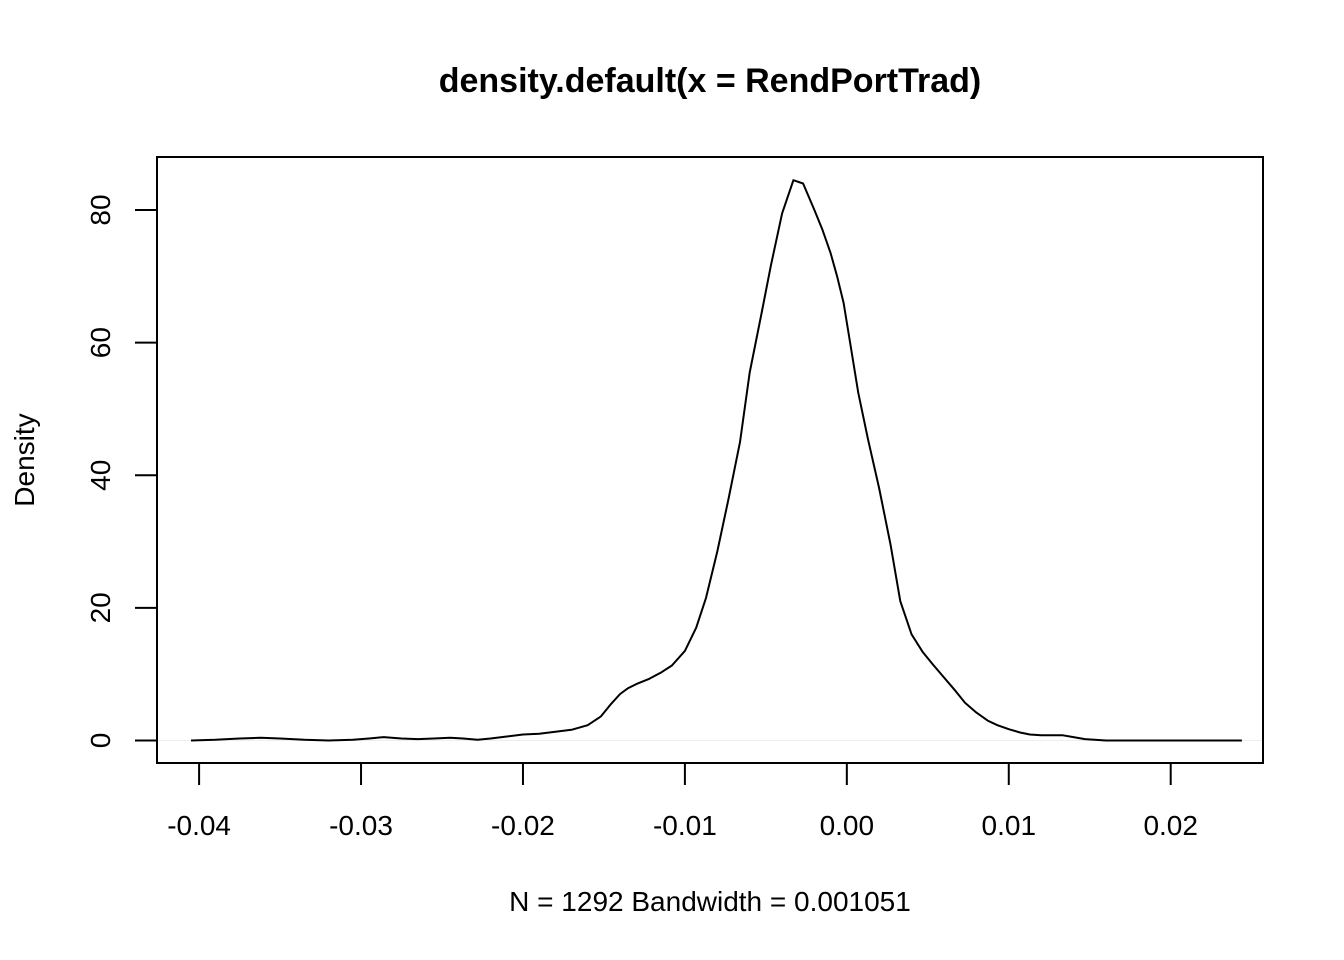 The width and height of the screenshot is (1344, 960). Describe the element at coordinates (847, 825) in the screenshot. I see `x-tick-label: 0.00` at that location.